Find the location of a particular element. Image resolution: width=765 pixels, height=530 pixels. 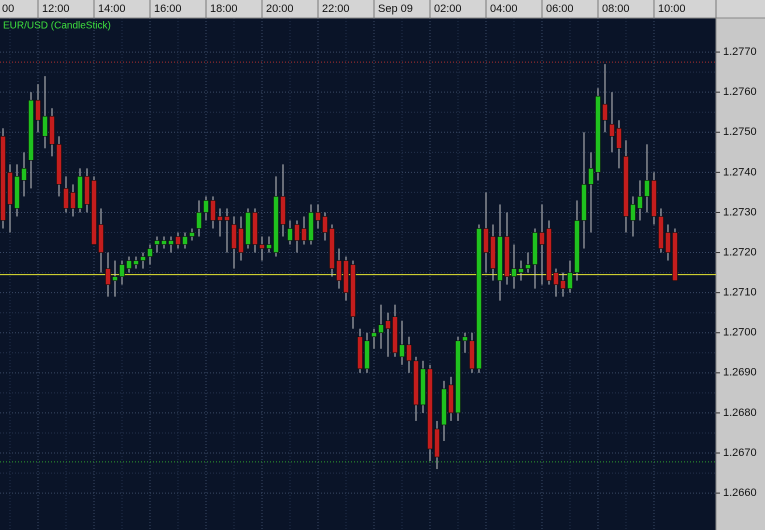

x-tick-label: 20:00 is located at coordinates (280, 9).